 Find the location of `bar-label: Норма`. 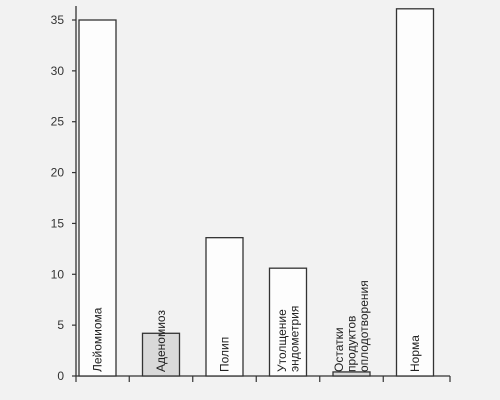

bar-label: Норма is located at coordinates (415, 353).